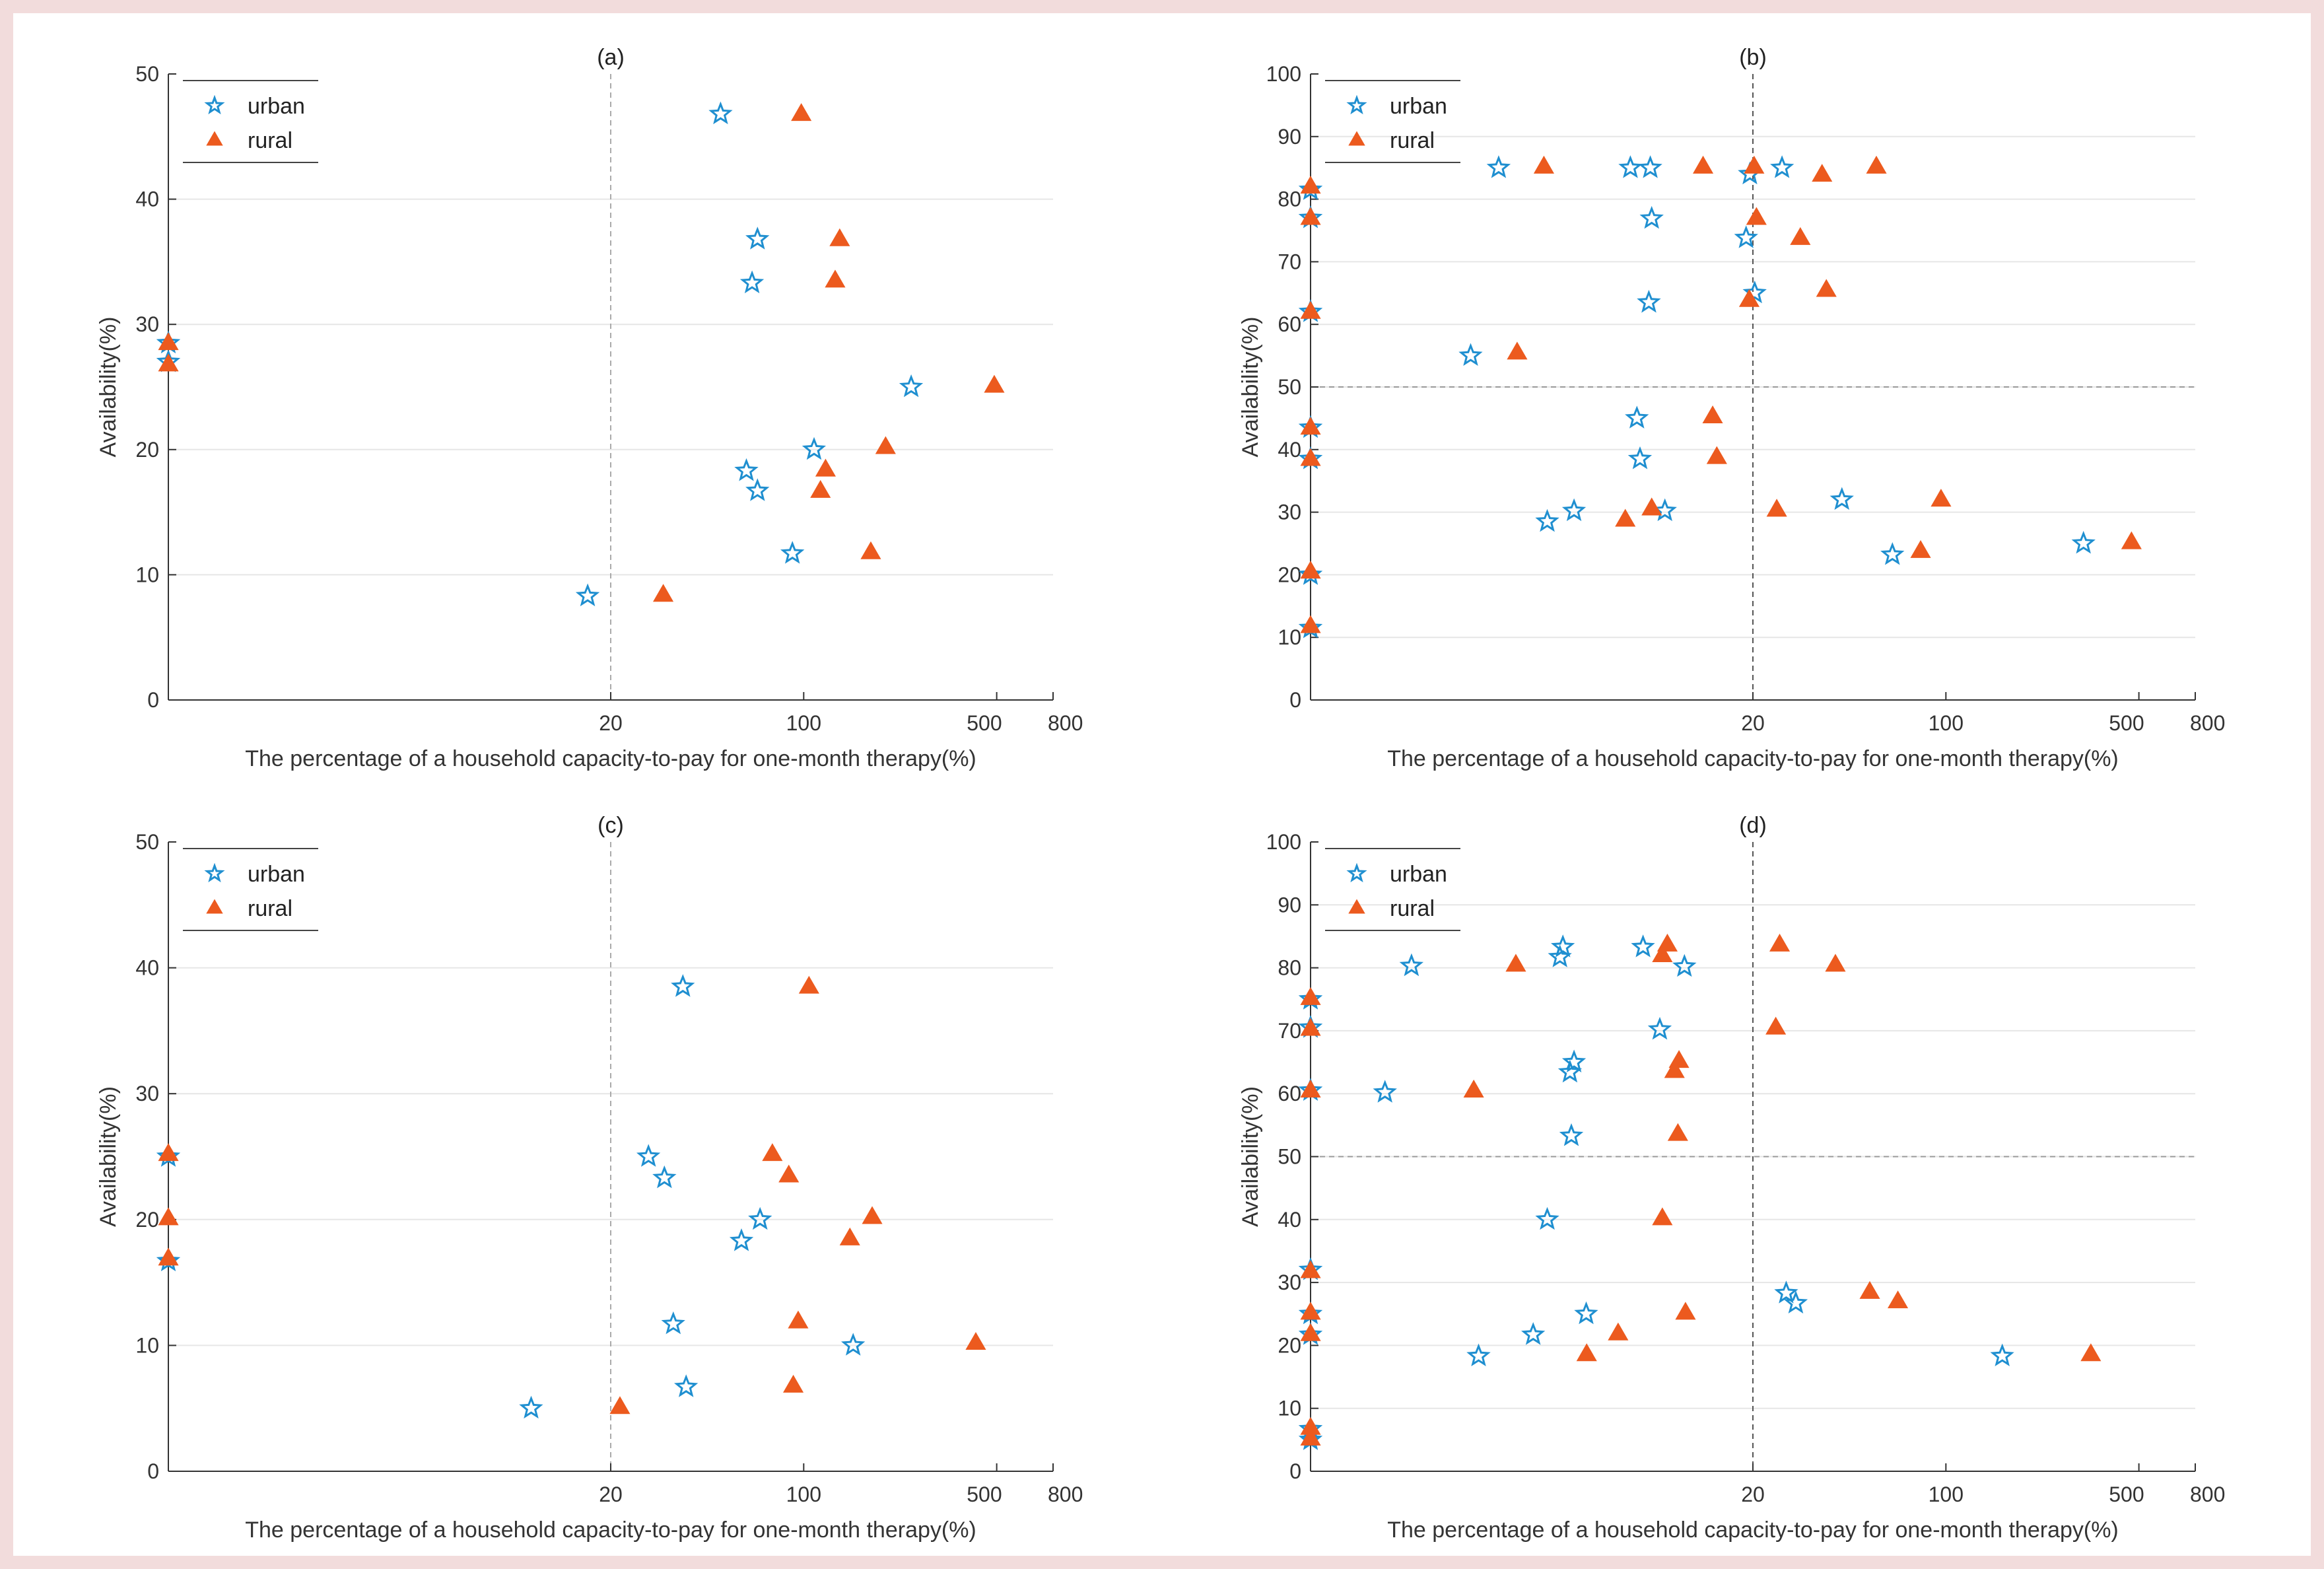 Image resolution: width=2324 pixels, height=1569 pixels. I want to click on series-urban, so click(540, 354).